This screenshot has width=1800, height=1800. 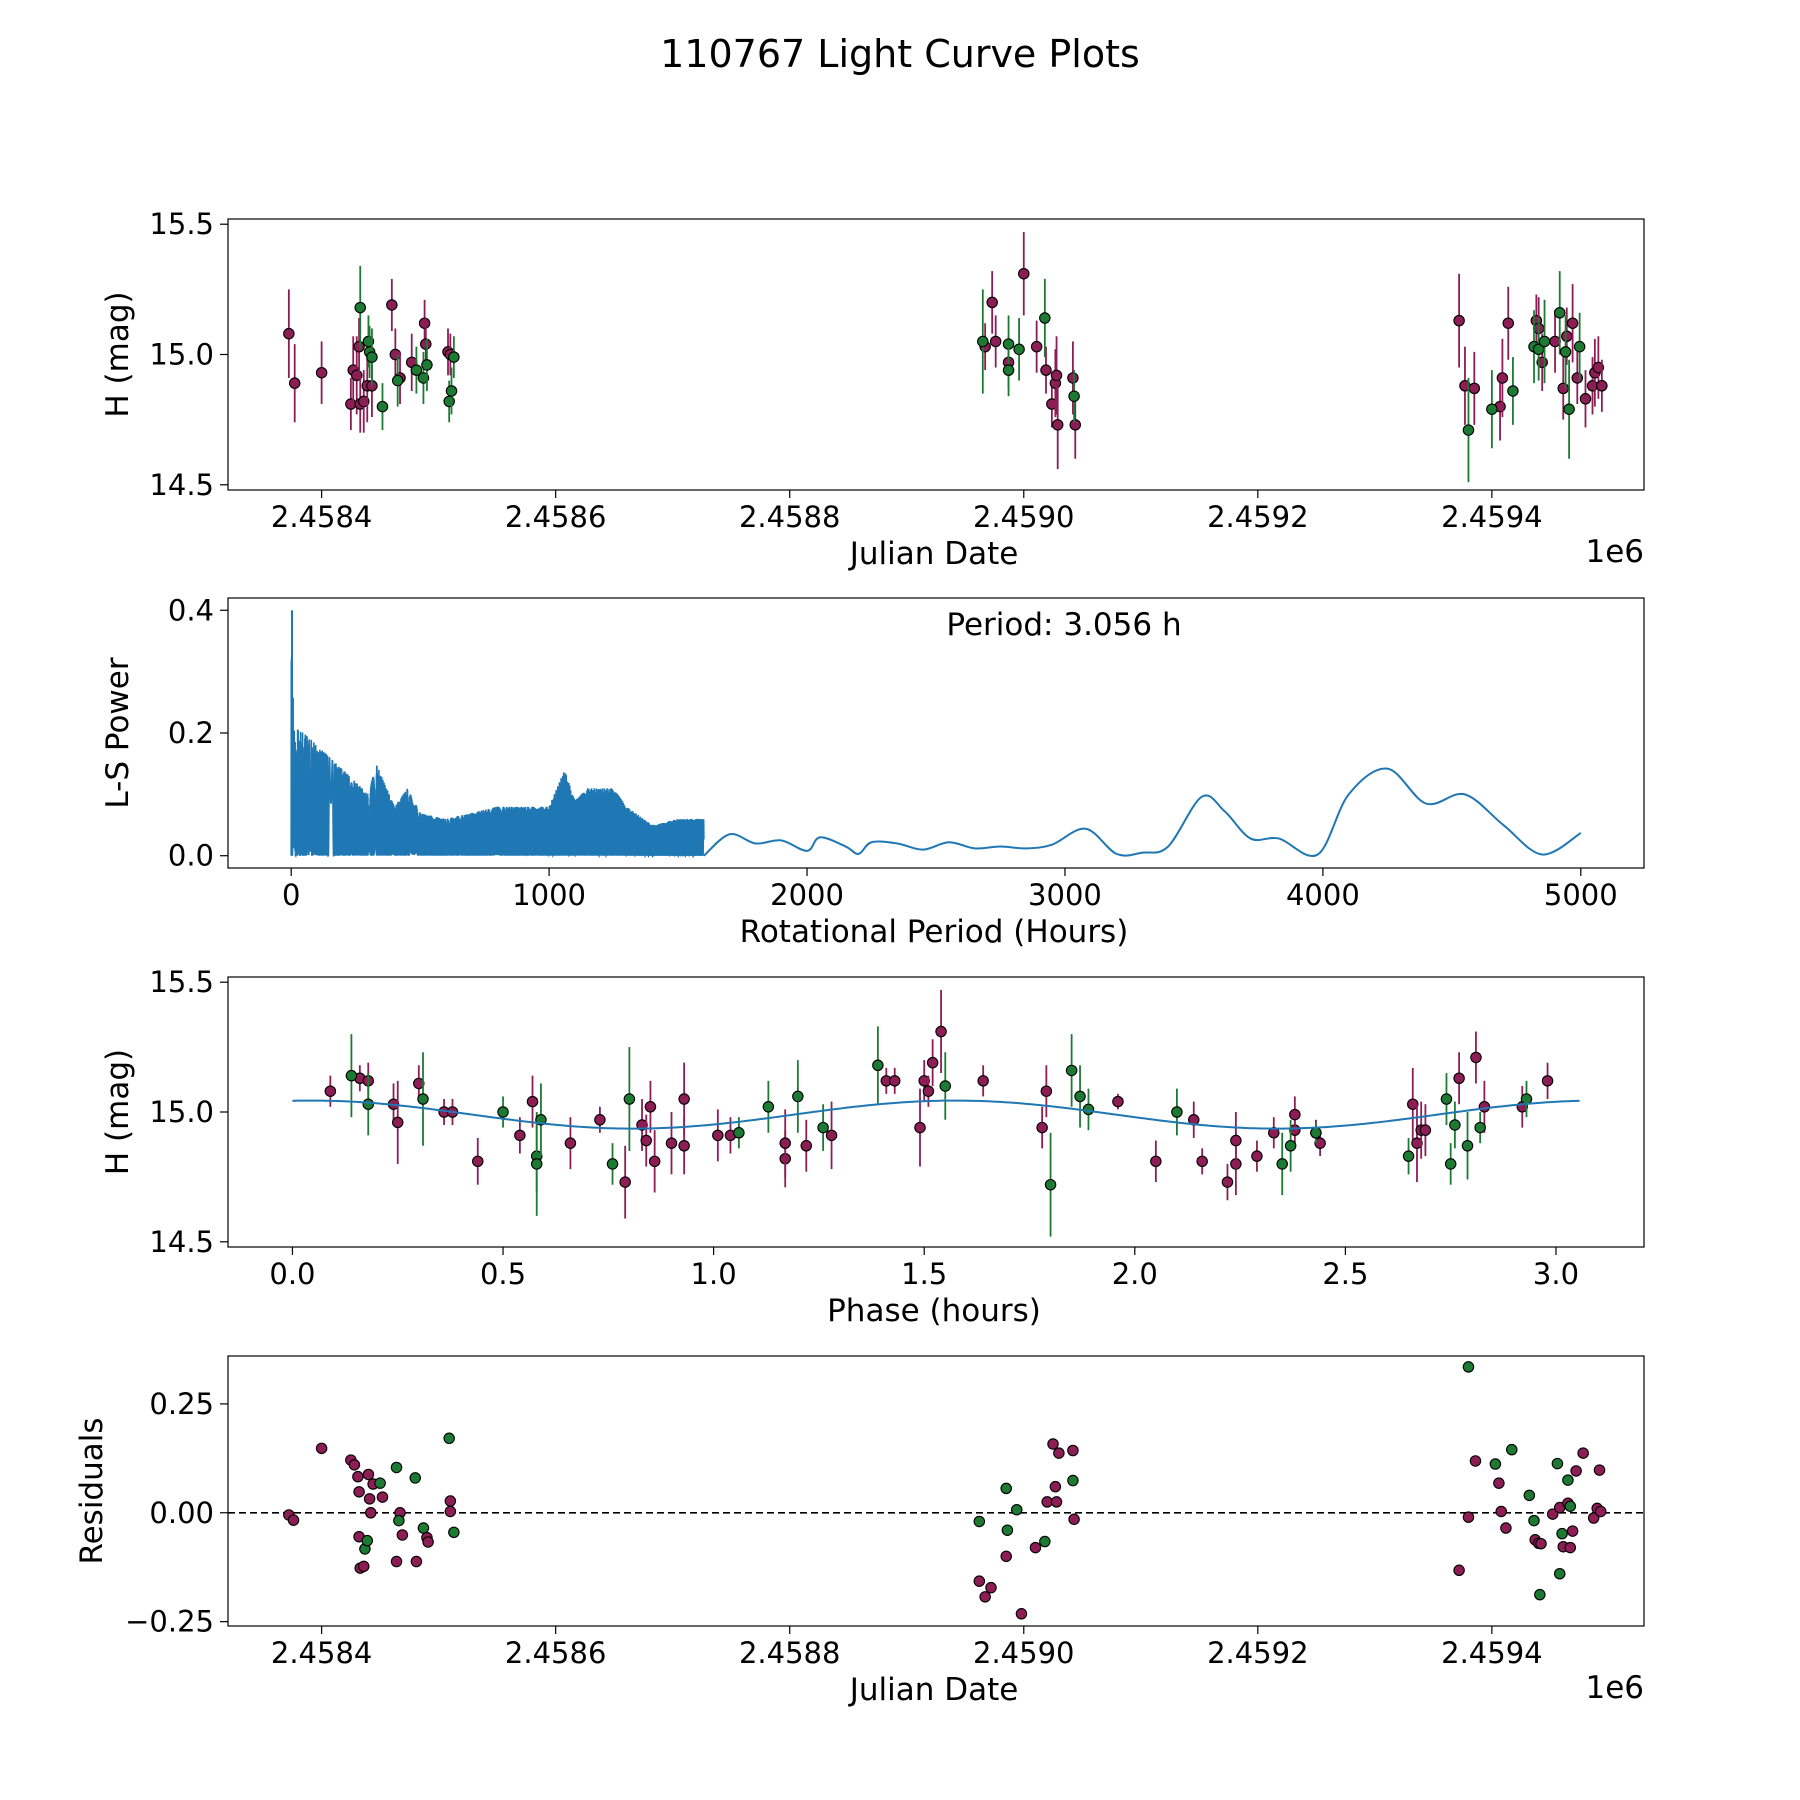 What do you see at coordinates (1023, 517) in the screenshot?
I see `x-tick-label: 2.4590` at bounding box center [1023, 517].